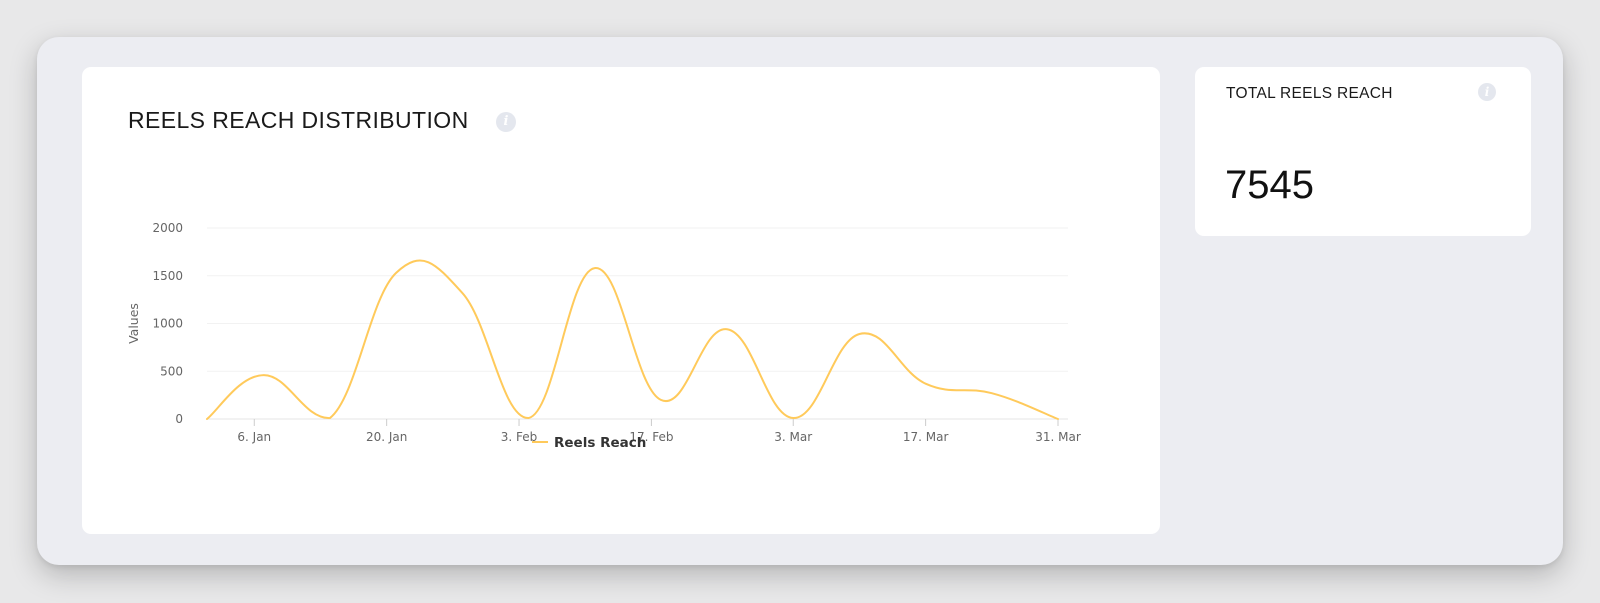  What do you see at coordinates (133, 323) in the screenshot?
I see `y-axis-title: Values` at bounding box center [133, 323].